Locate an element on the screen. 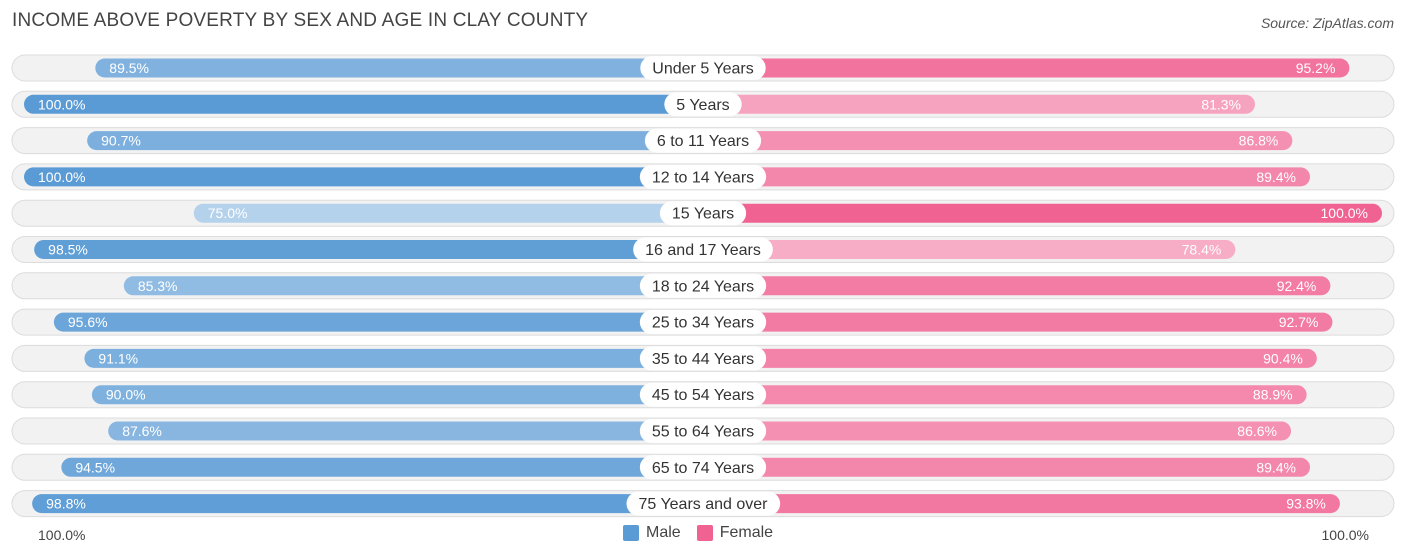  bar-row: 91.1% 90.4% is located at coordinates (703, 358).